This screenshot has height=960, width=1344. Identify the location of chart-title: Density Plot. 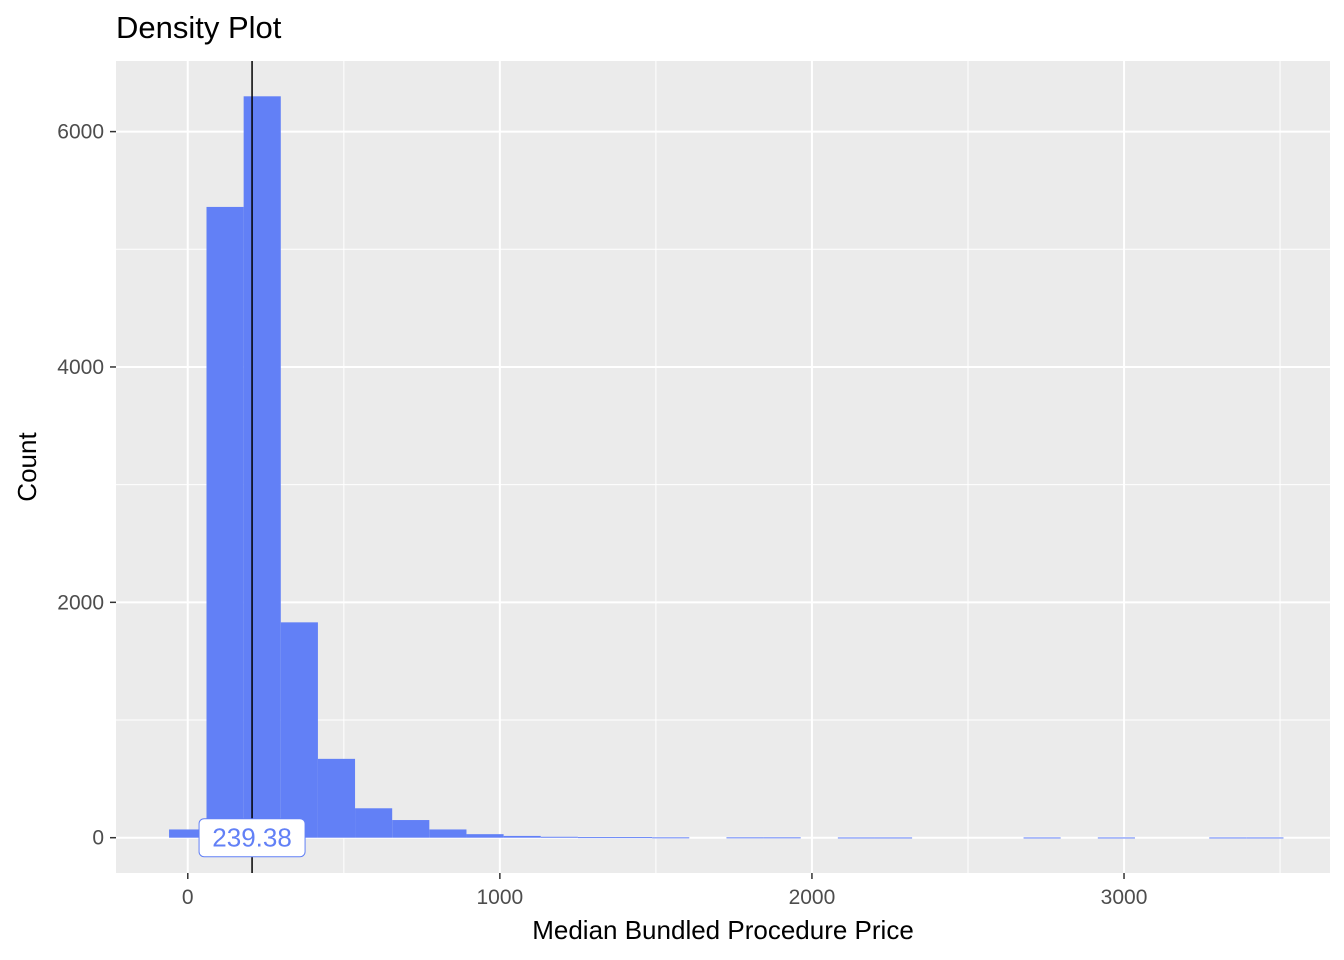
(199, 27).